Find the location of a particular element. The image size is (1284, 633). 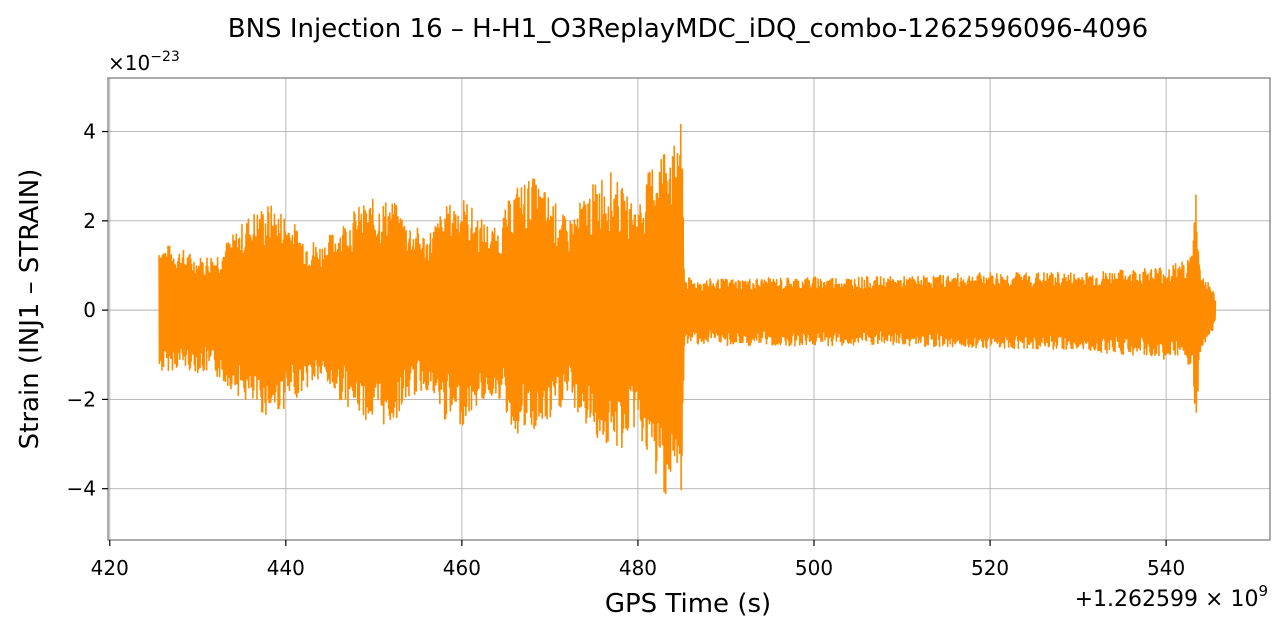

x-tick-label: 440 is located at coordinates (286, 568).